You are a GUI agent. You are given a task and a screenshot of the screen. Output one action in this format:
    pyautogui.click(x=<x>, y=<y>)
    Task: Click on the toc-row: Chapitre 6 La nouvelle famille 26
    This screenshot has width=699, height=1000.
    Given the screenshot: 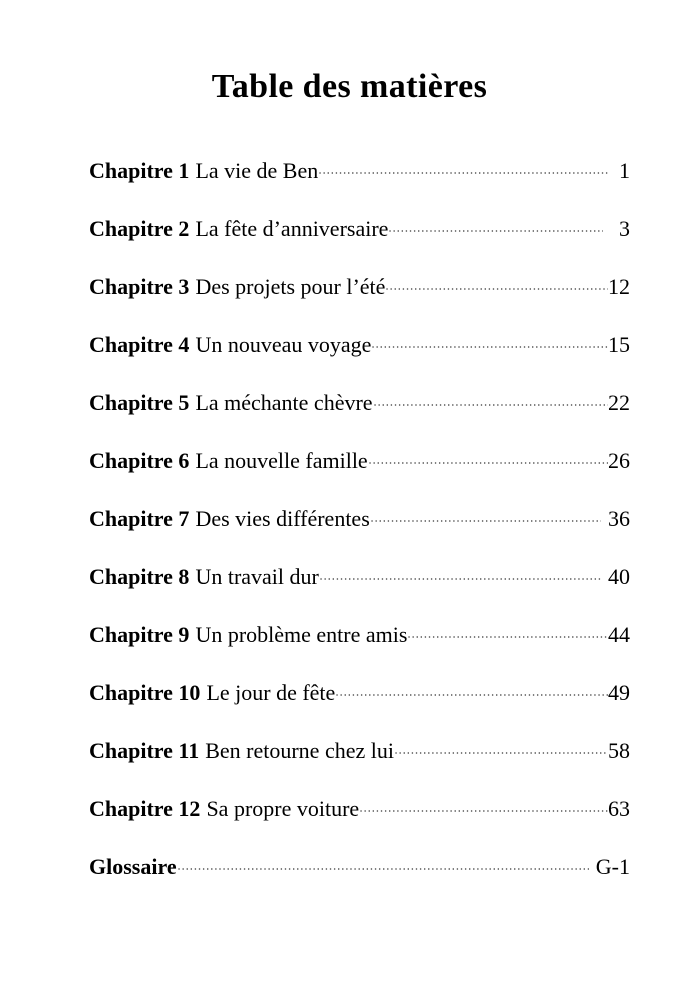 What is the action you would take?
    pyautogui.click(x=359, y=477)
    